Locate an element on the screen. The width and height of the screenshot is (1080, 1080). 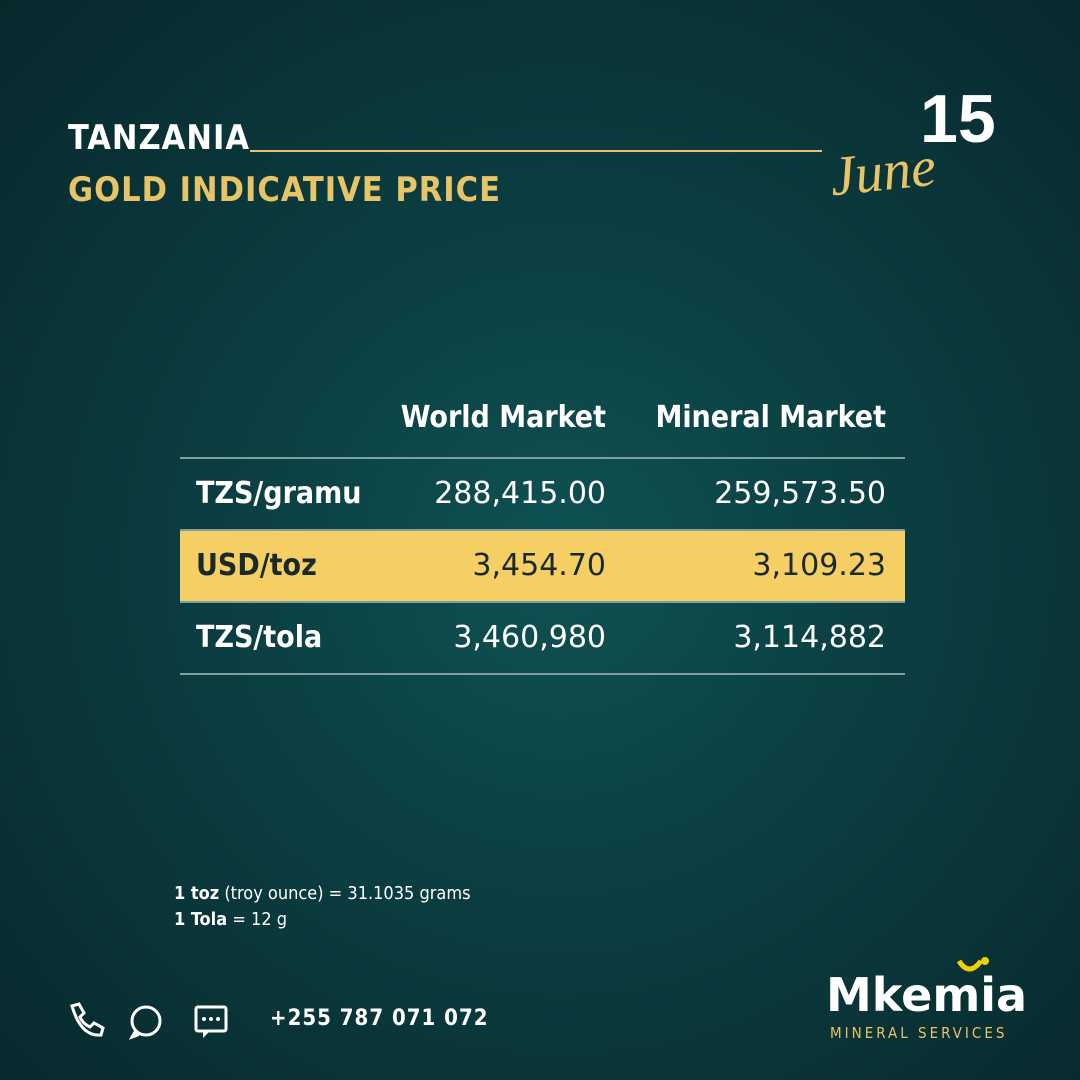
contact-icons is located at coordinates (149, 1021).